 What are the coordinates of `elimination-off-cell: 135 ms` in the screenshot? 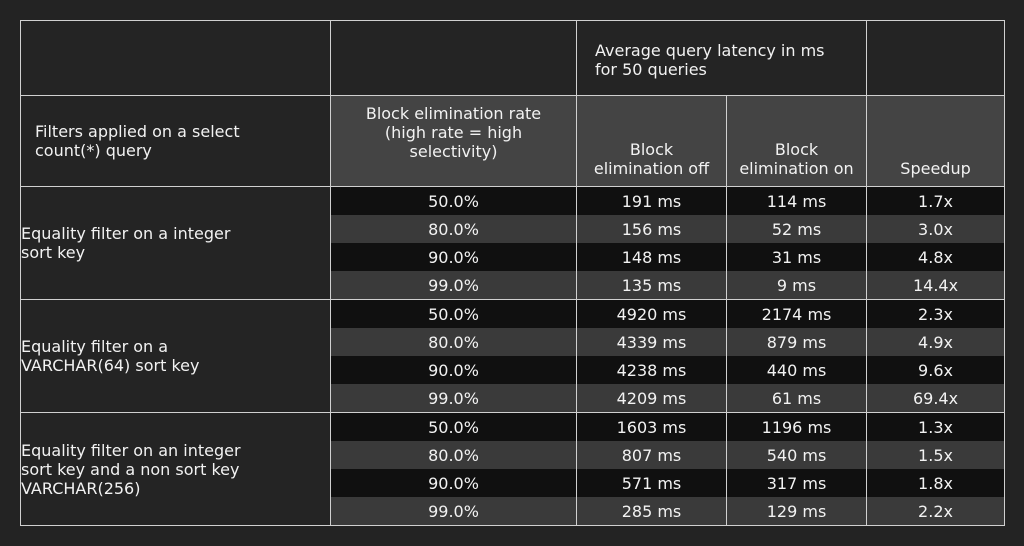 It's located at (651, 285).